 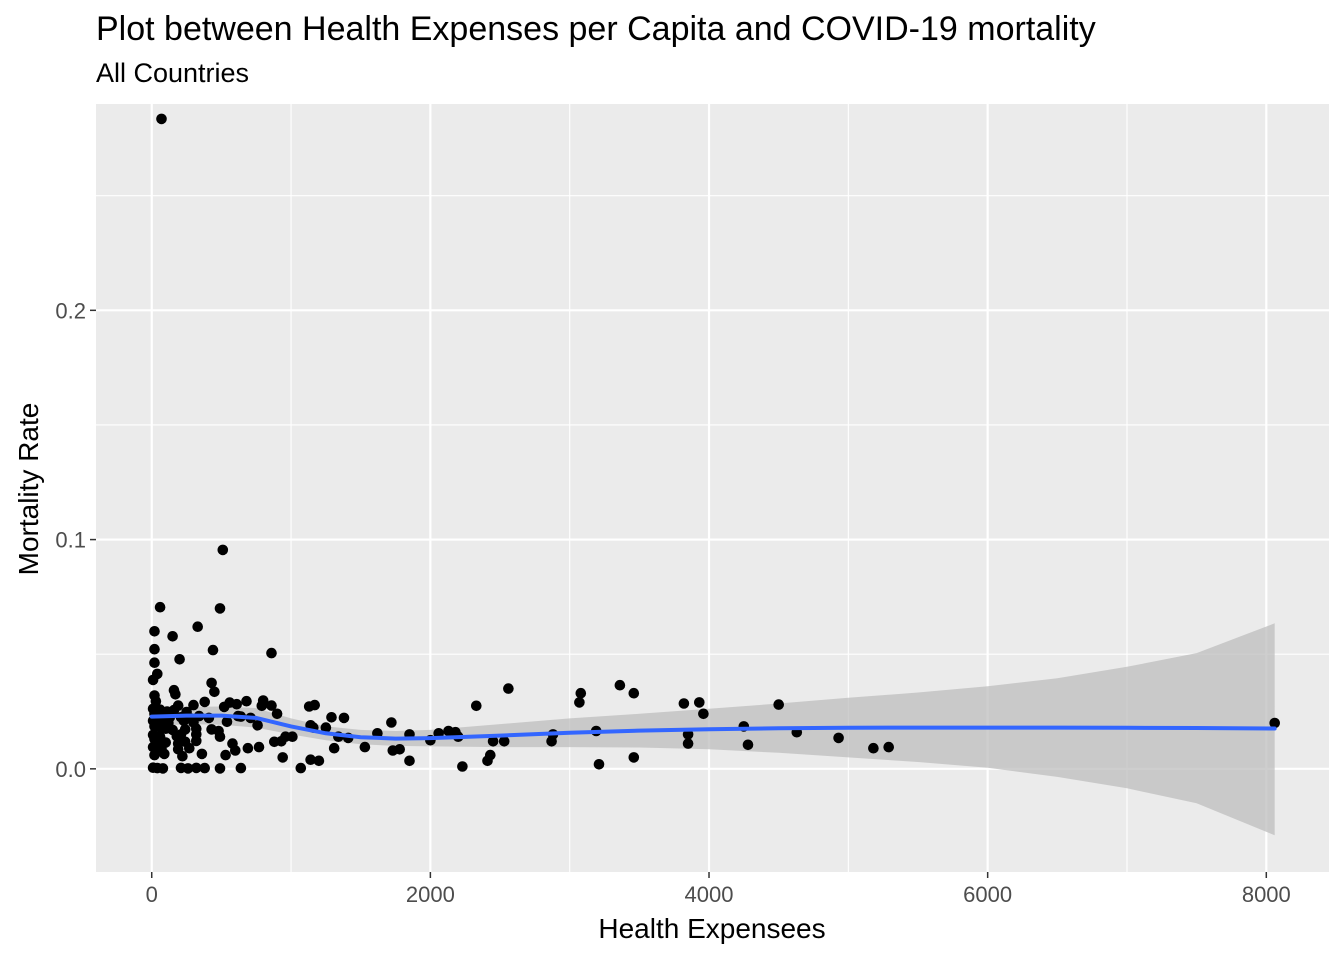 What do you see at coordinates (70, 769) in the screenshot?
I see `y-tick-label: 0.0` at bounding box center [70, 769].